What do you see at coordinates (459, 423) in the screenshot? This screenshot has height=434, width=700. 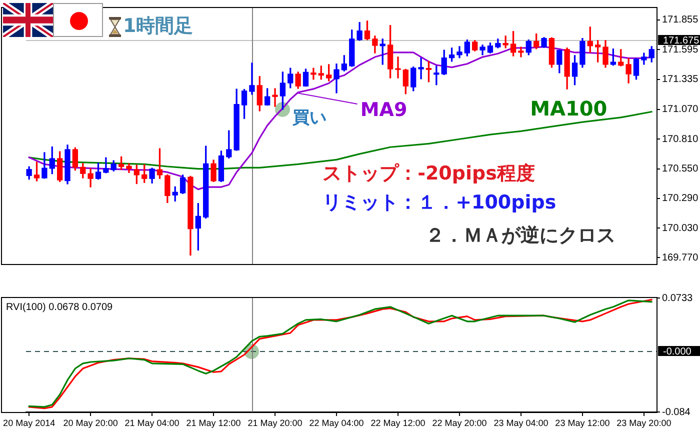 I see `x-tick-label: 22 May 20:00` at bounding box center [459, 423].